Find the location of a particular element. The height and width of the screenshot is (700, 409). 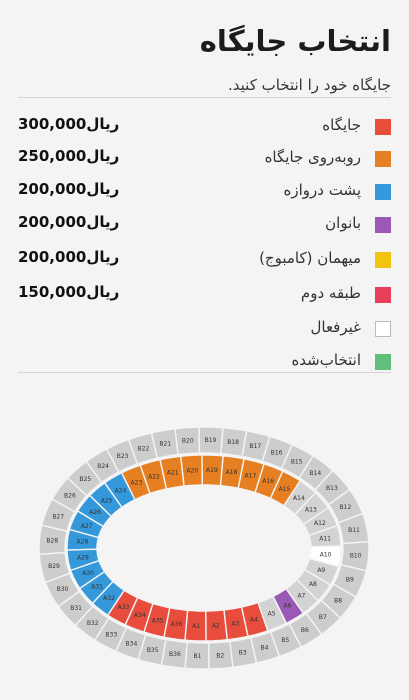

section-b25: B25 is located at coordinates (84, 478).